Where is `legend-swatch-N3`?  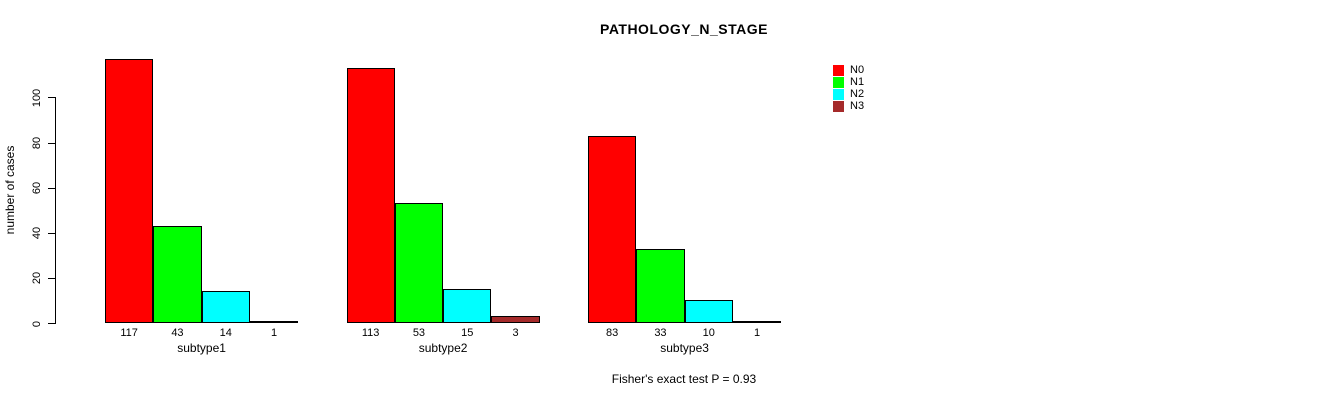
legend-swatch-N3 is located at coordinates (838, 106).